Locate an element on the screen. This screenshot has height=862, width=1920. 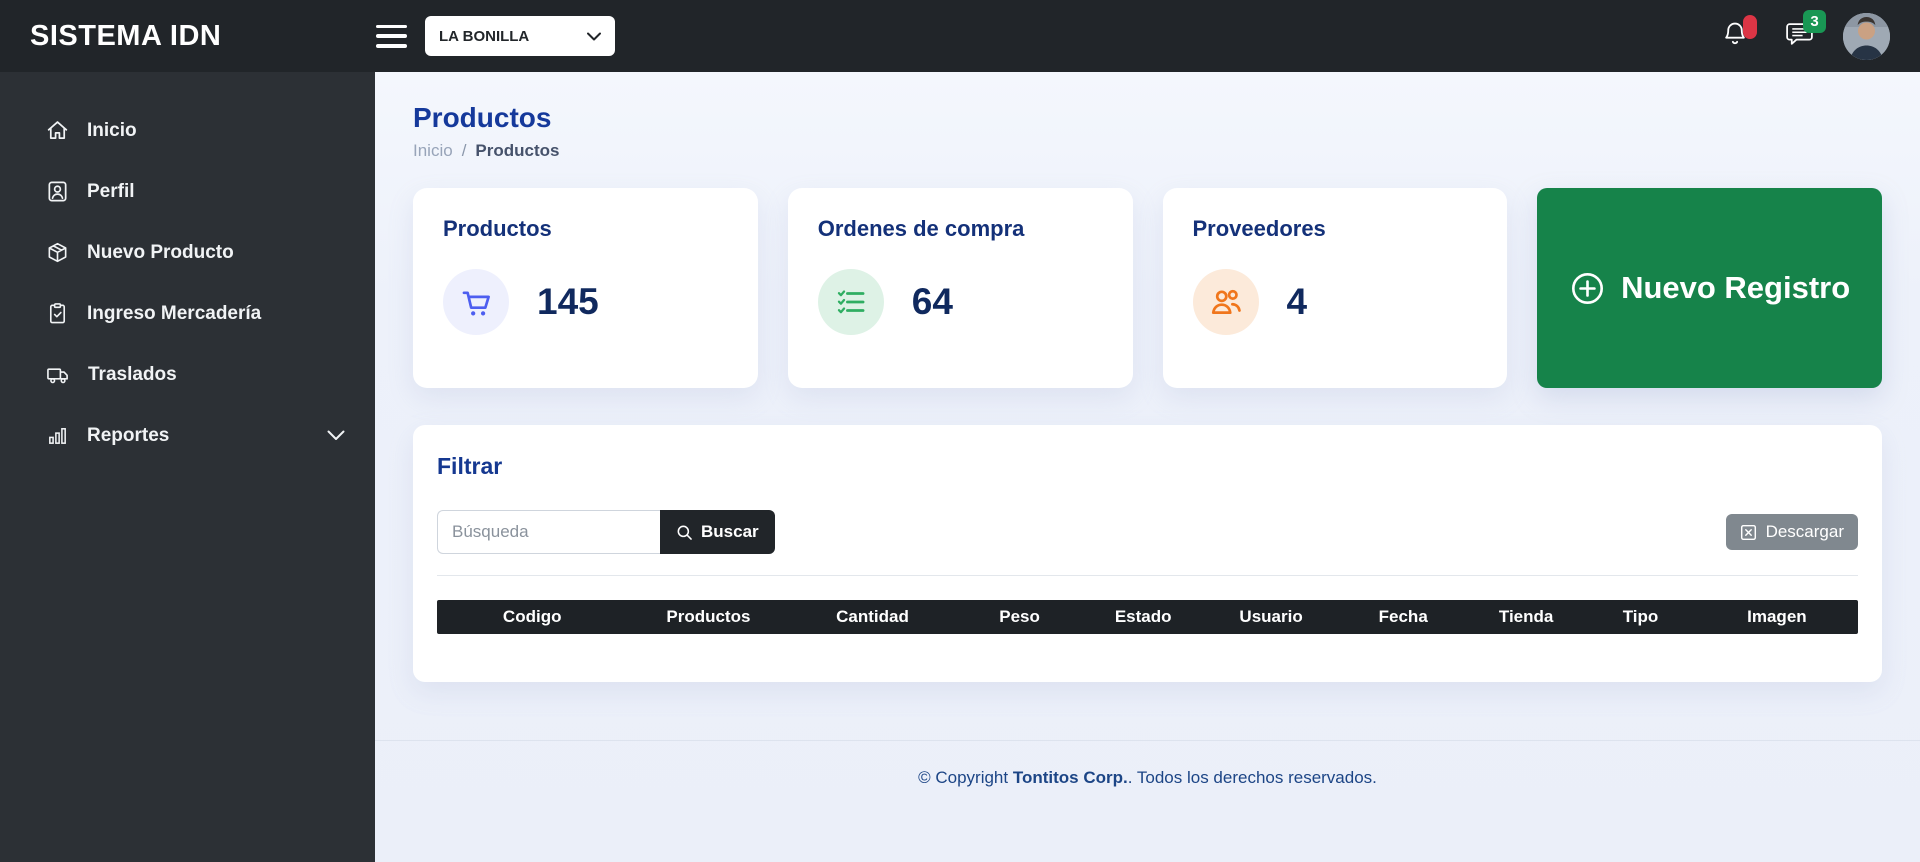
stat-card-title: Proveedores is located at coordinates (1259, 228).